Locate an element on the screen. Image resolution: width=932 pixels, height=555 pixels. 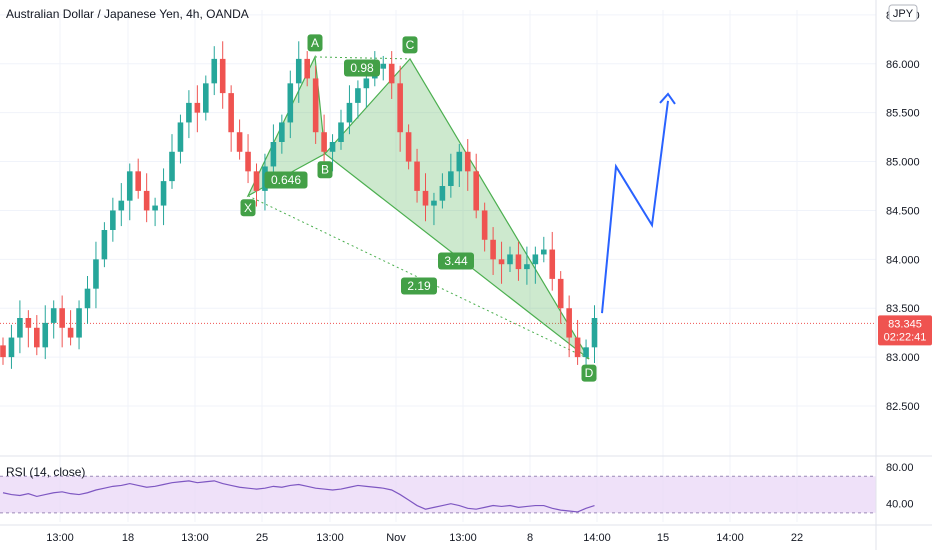
y-tick-label: 83.000 is located at coordinates (903, 358).